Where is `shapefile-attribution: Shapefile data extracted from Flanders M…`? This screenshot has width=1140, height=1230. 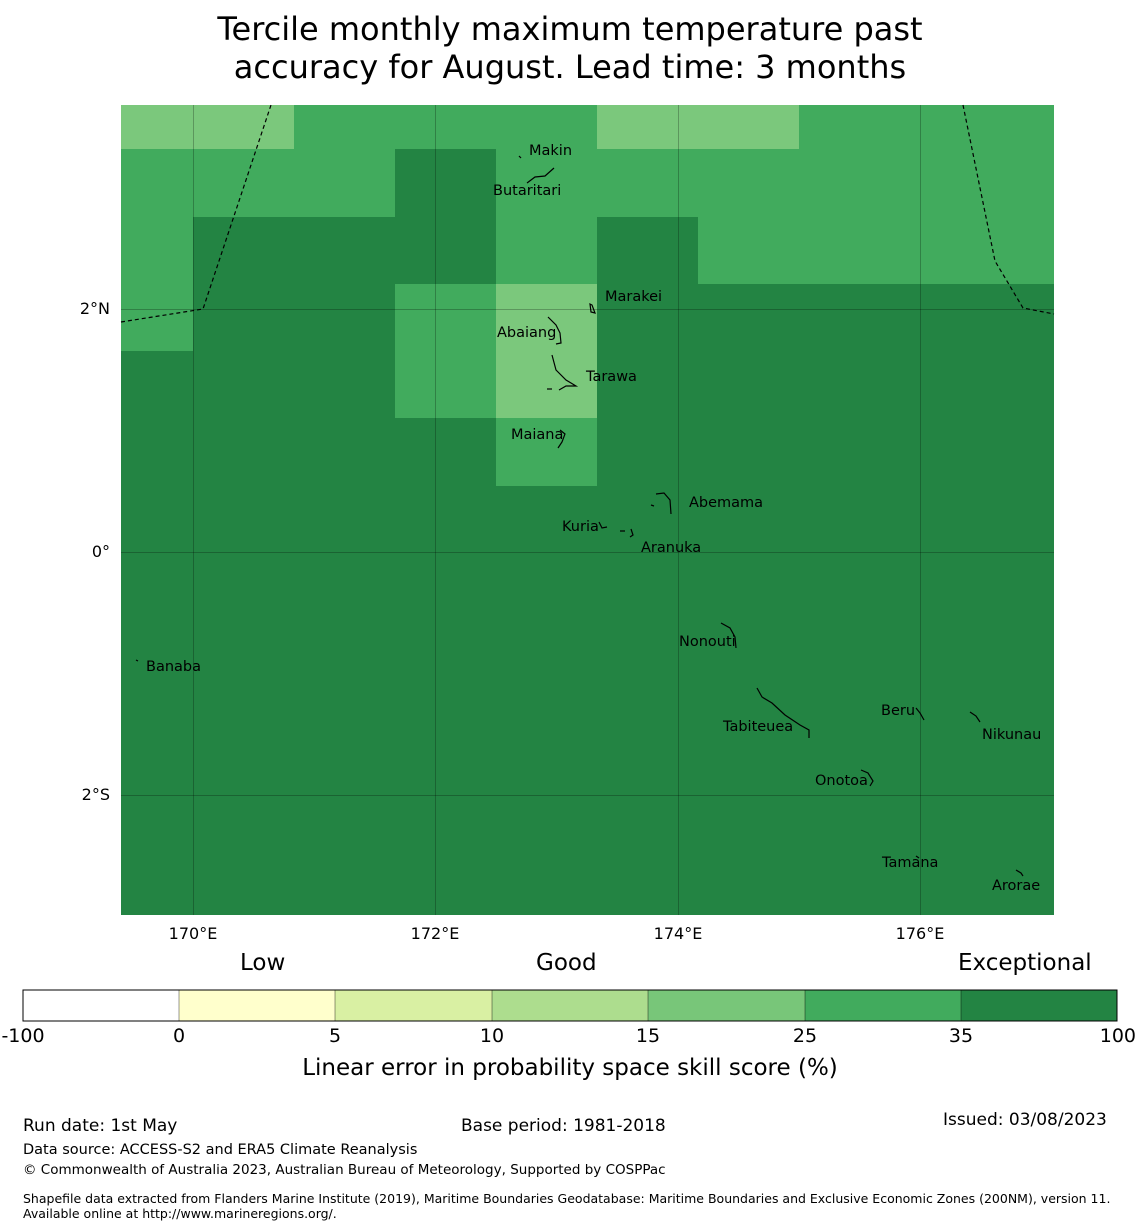
shapefile-attribution: Shapefile data extracted from Flanders M… is located at coordinates (567, 1206).